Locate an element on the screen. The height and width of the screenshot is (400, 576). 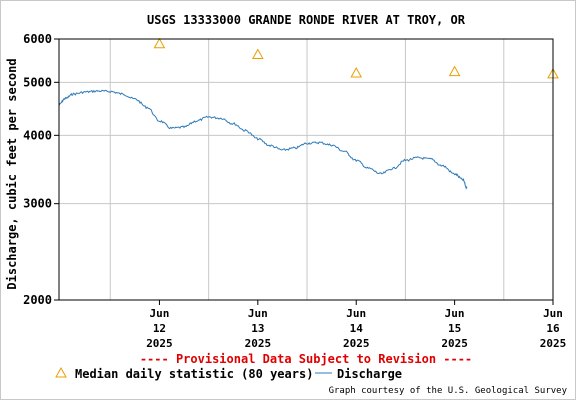
median-markers is located at coordinates (356, 58).